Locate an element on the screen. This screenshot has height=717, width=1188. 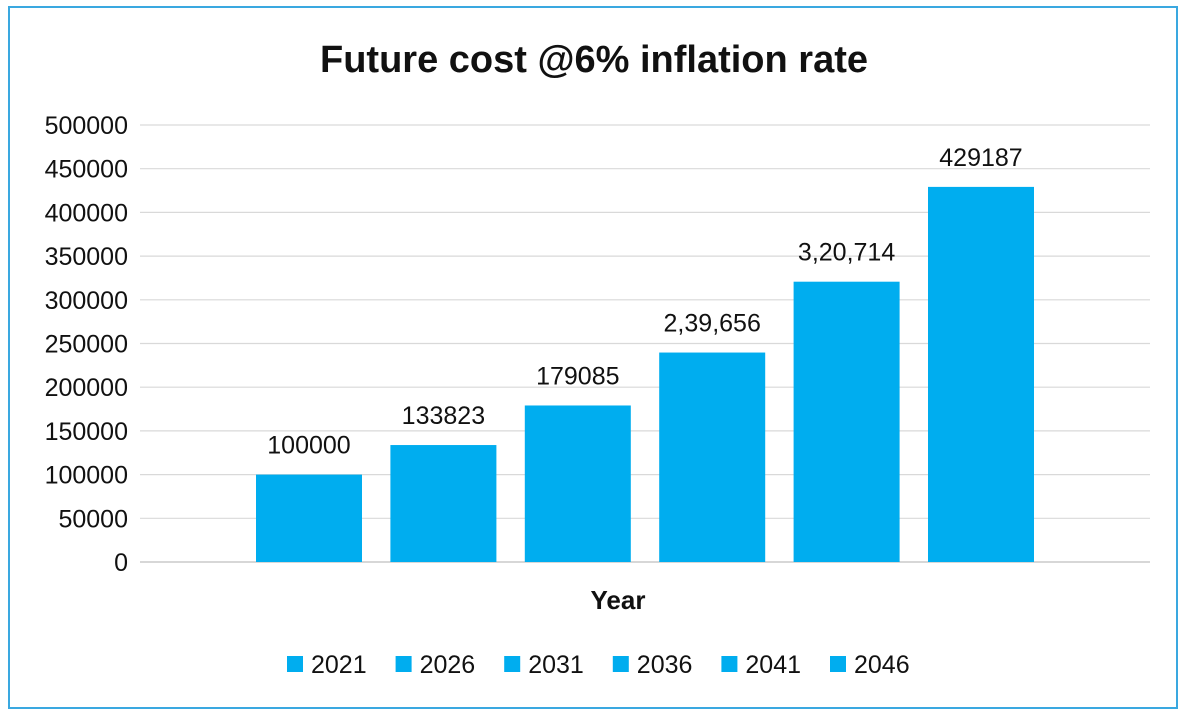
y-tick-label: 100000 is located at coordinates (86, 476).